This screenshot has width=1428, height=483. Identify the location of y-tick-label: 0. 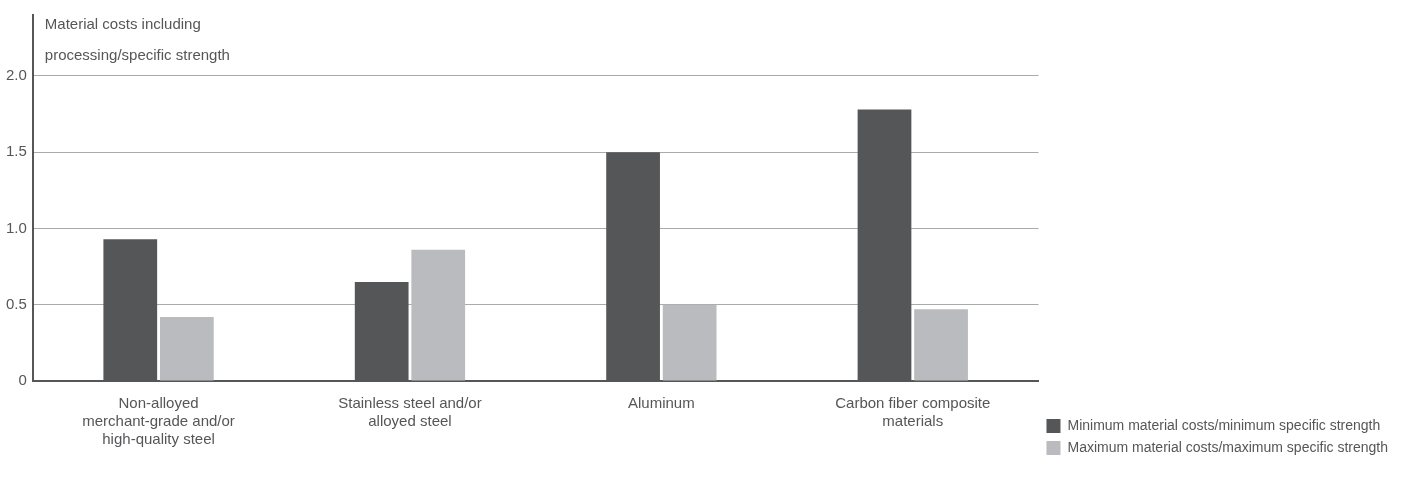
(22, 380).